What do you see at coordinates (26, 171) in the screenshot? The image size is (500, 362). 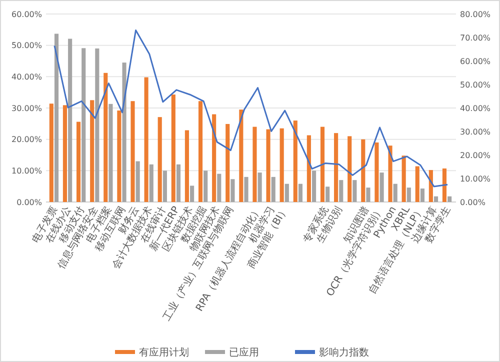 I see `y-tick-label: 10.00%` at bounding box center [26, 171].